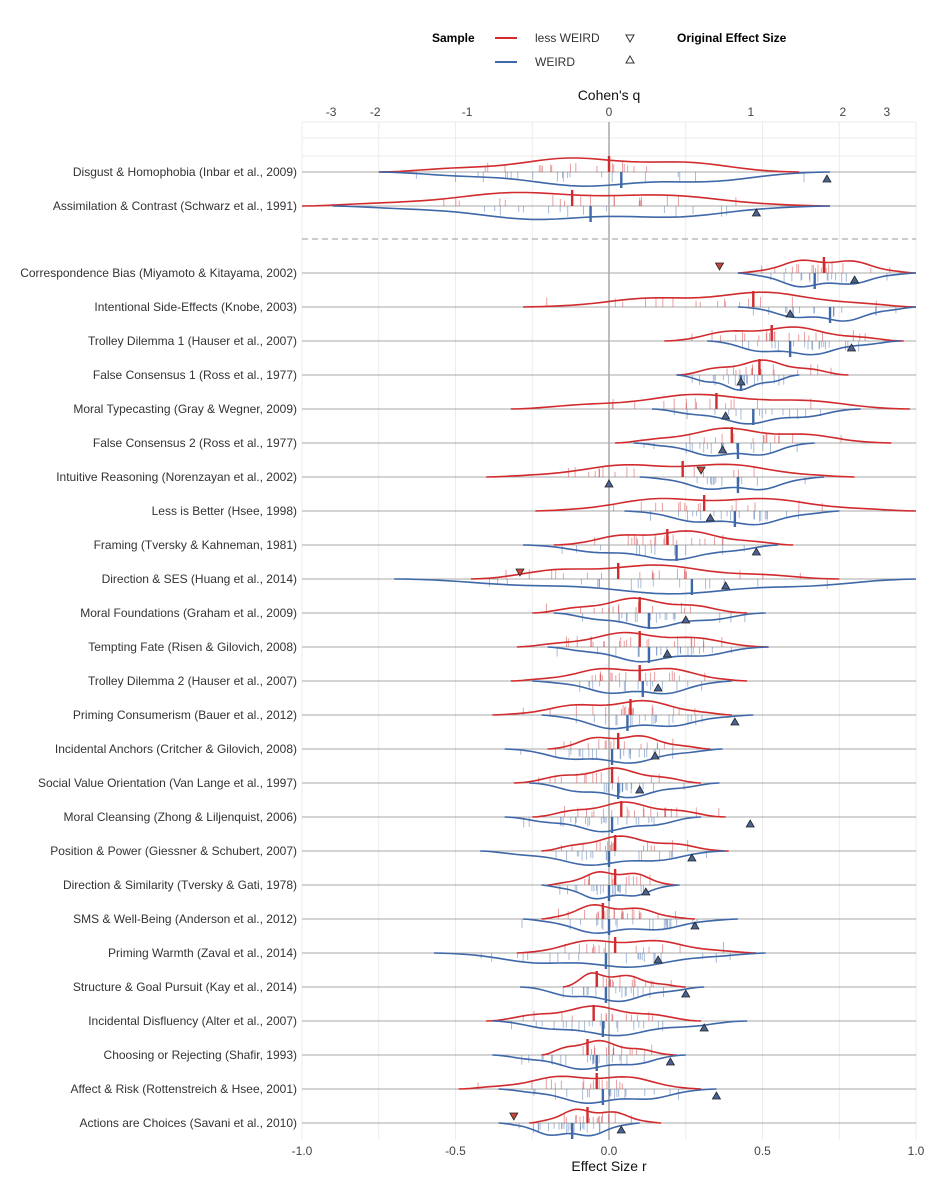  I want to click on violin-row: Tempting Fate (Risen & Gilovich, 2008), so click(502, 647).